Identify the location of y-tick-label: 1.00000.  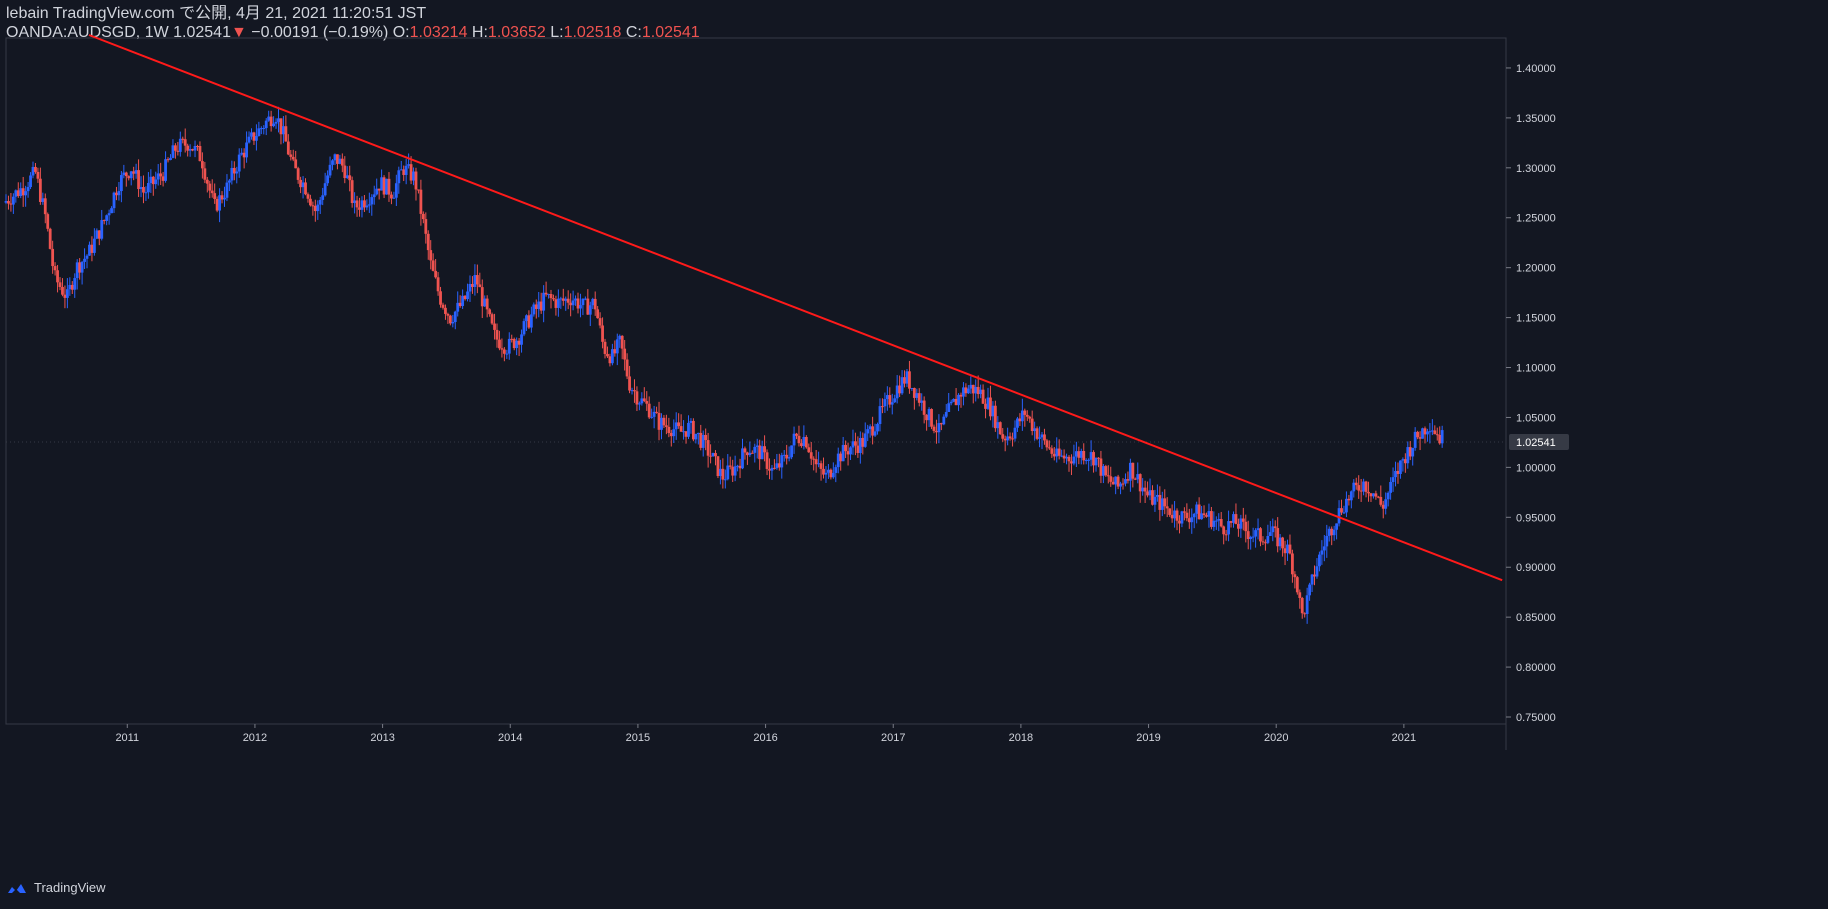
(1536, 468).